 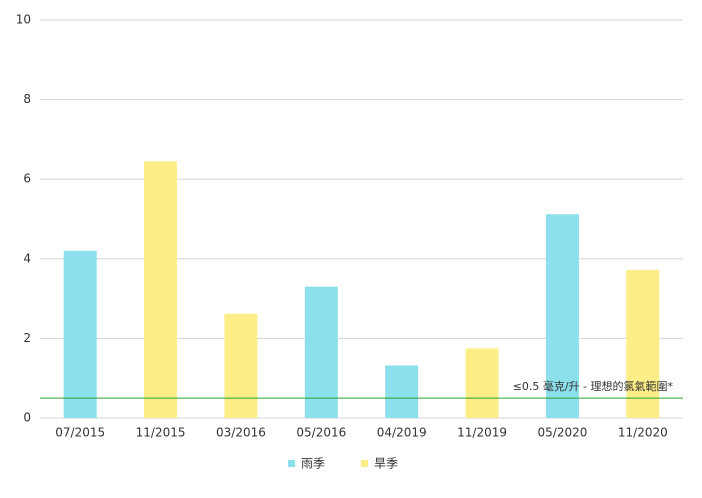 I want to click on y-tick-label: 4, so click(x=27, y=258).